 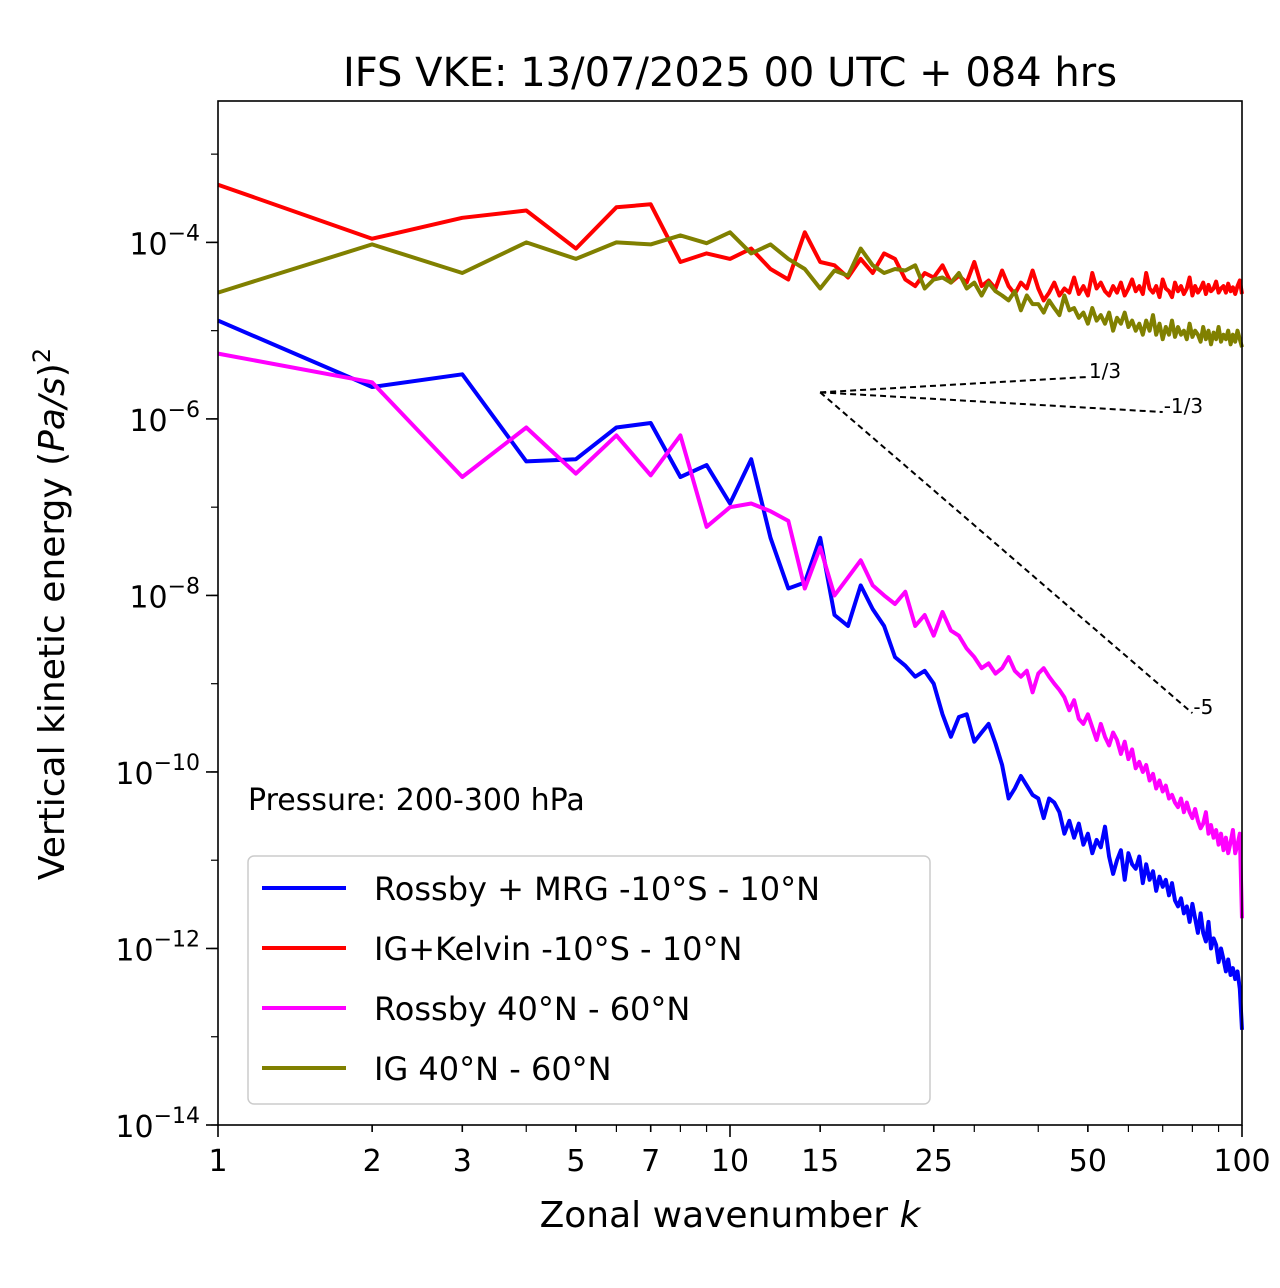 What do you see at coordinates (157, 771) in the screenshot?
I see `y-tick-label: 10⁻¹⁰` at bounding box center [157, 771].